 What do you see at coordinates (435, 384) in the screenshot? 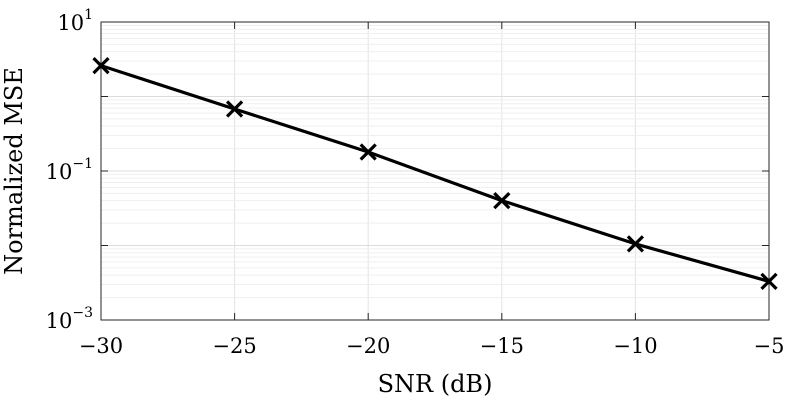
I see `x-axis-label: SNR (dB)` at bounding box center [435, 384].